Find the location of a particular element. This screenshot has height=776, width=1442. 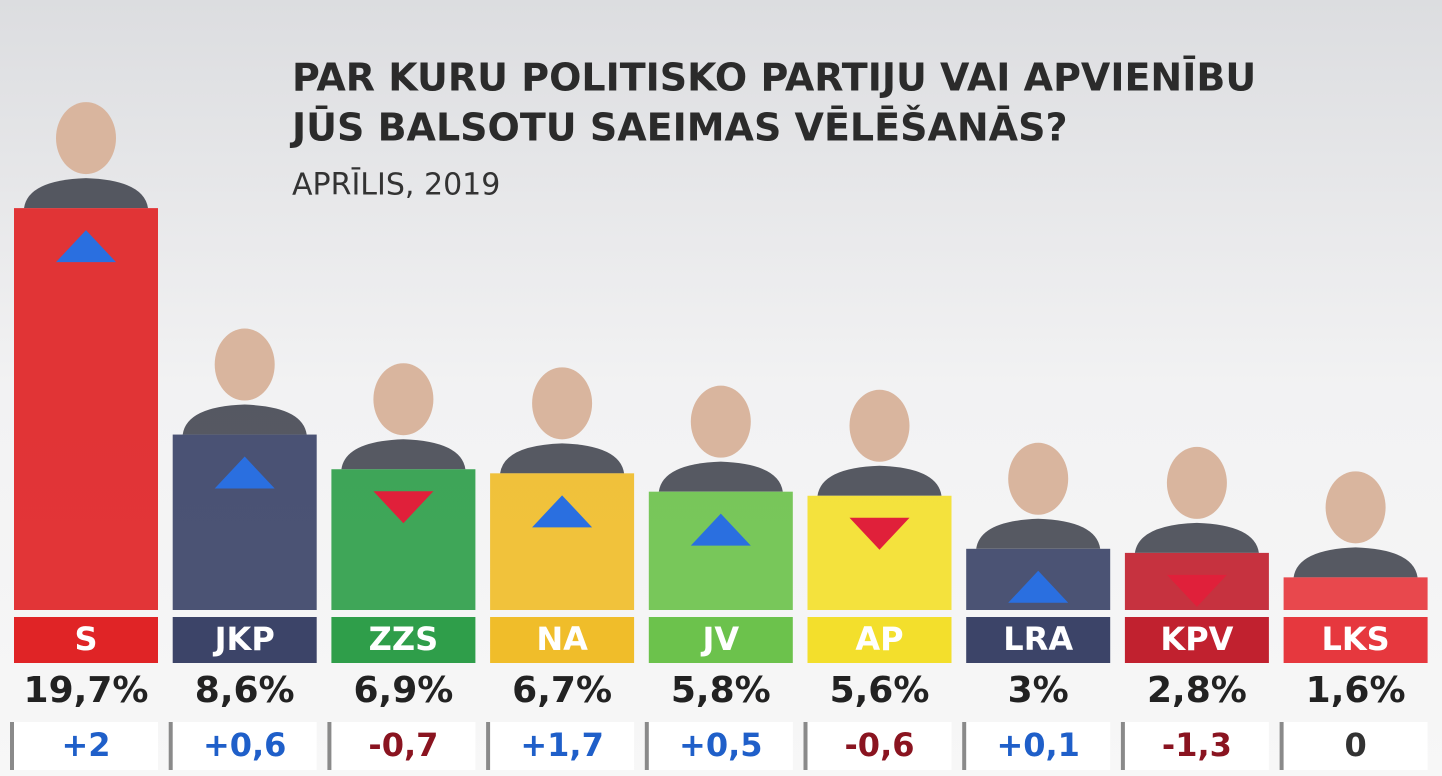

change-label: -1,3 is located at coordinates (1197, 745).